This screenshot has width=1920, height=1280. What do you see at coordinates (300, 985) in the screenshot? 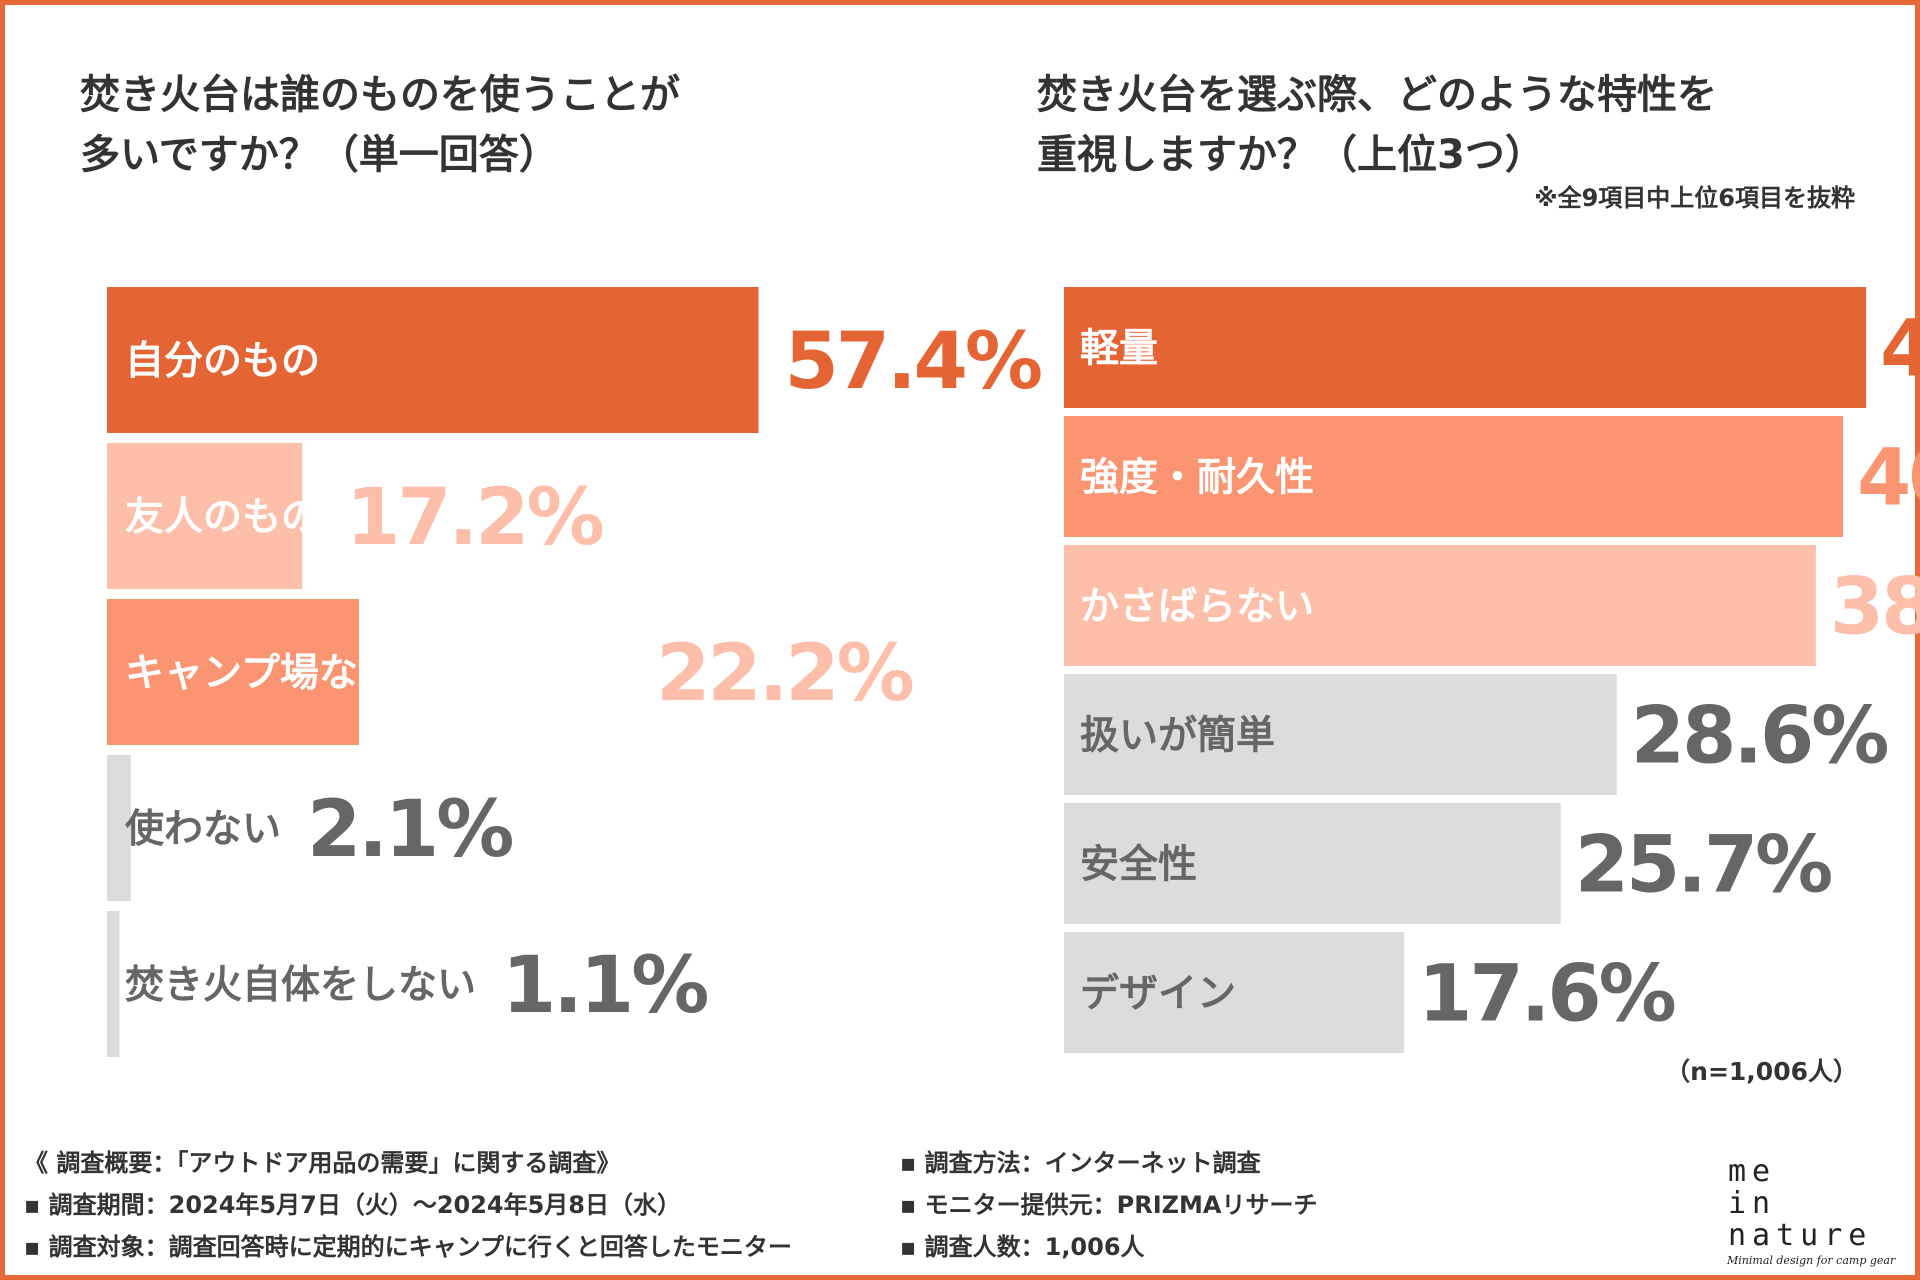
I see `left-bar-label-5: 焚き火自体をしない` at bounding box center [300, 985].